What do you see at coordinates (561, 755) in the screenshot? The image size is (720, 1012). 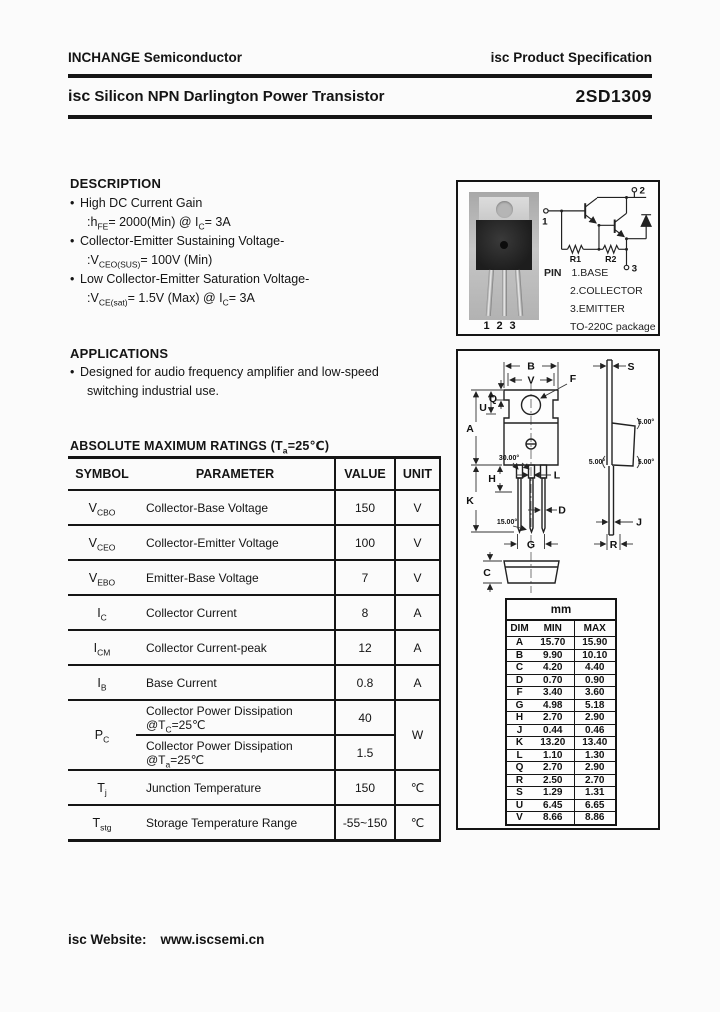 I see `dim-row: L 1.10 1.30` at bounding box center [561, 755].